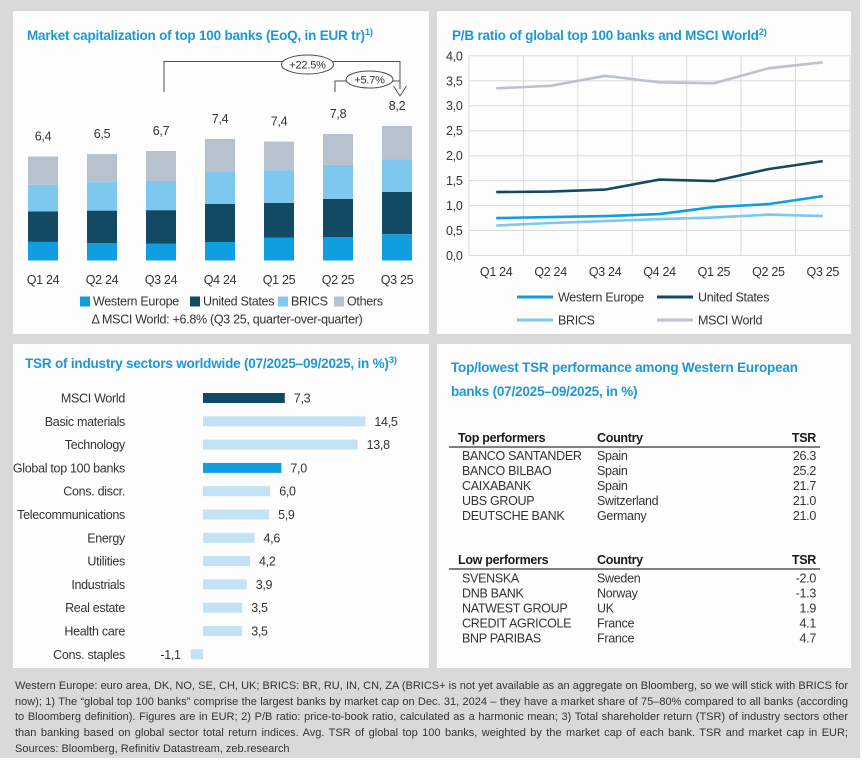 This screenshot has height=760, width=862. I want to click on svg-text: 3,0, so click(454, 106).